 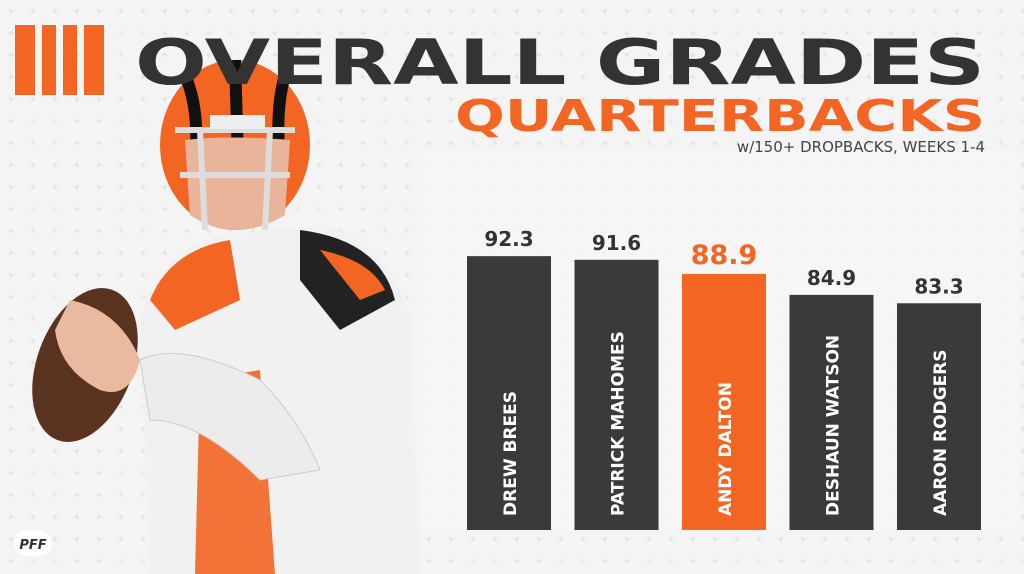 I want to click on logo-text: PFF, so click(x=32, y=545).